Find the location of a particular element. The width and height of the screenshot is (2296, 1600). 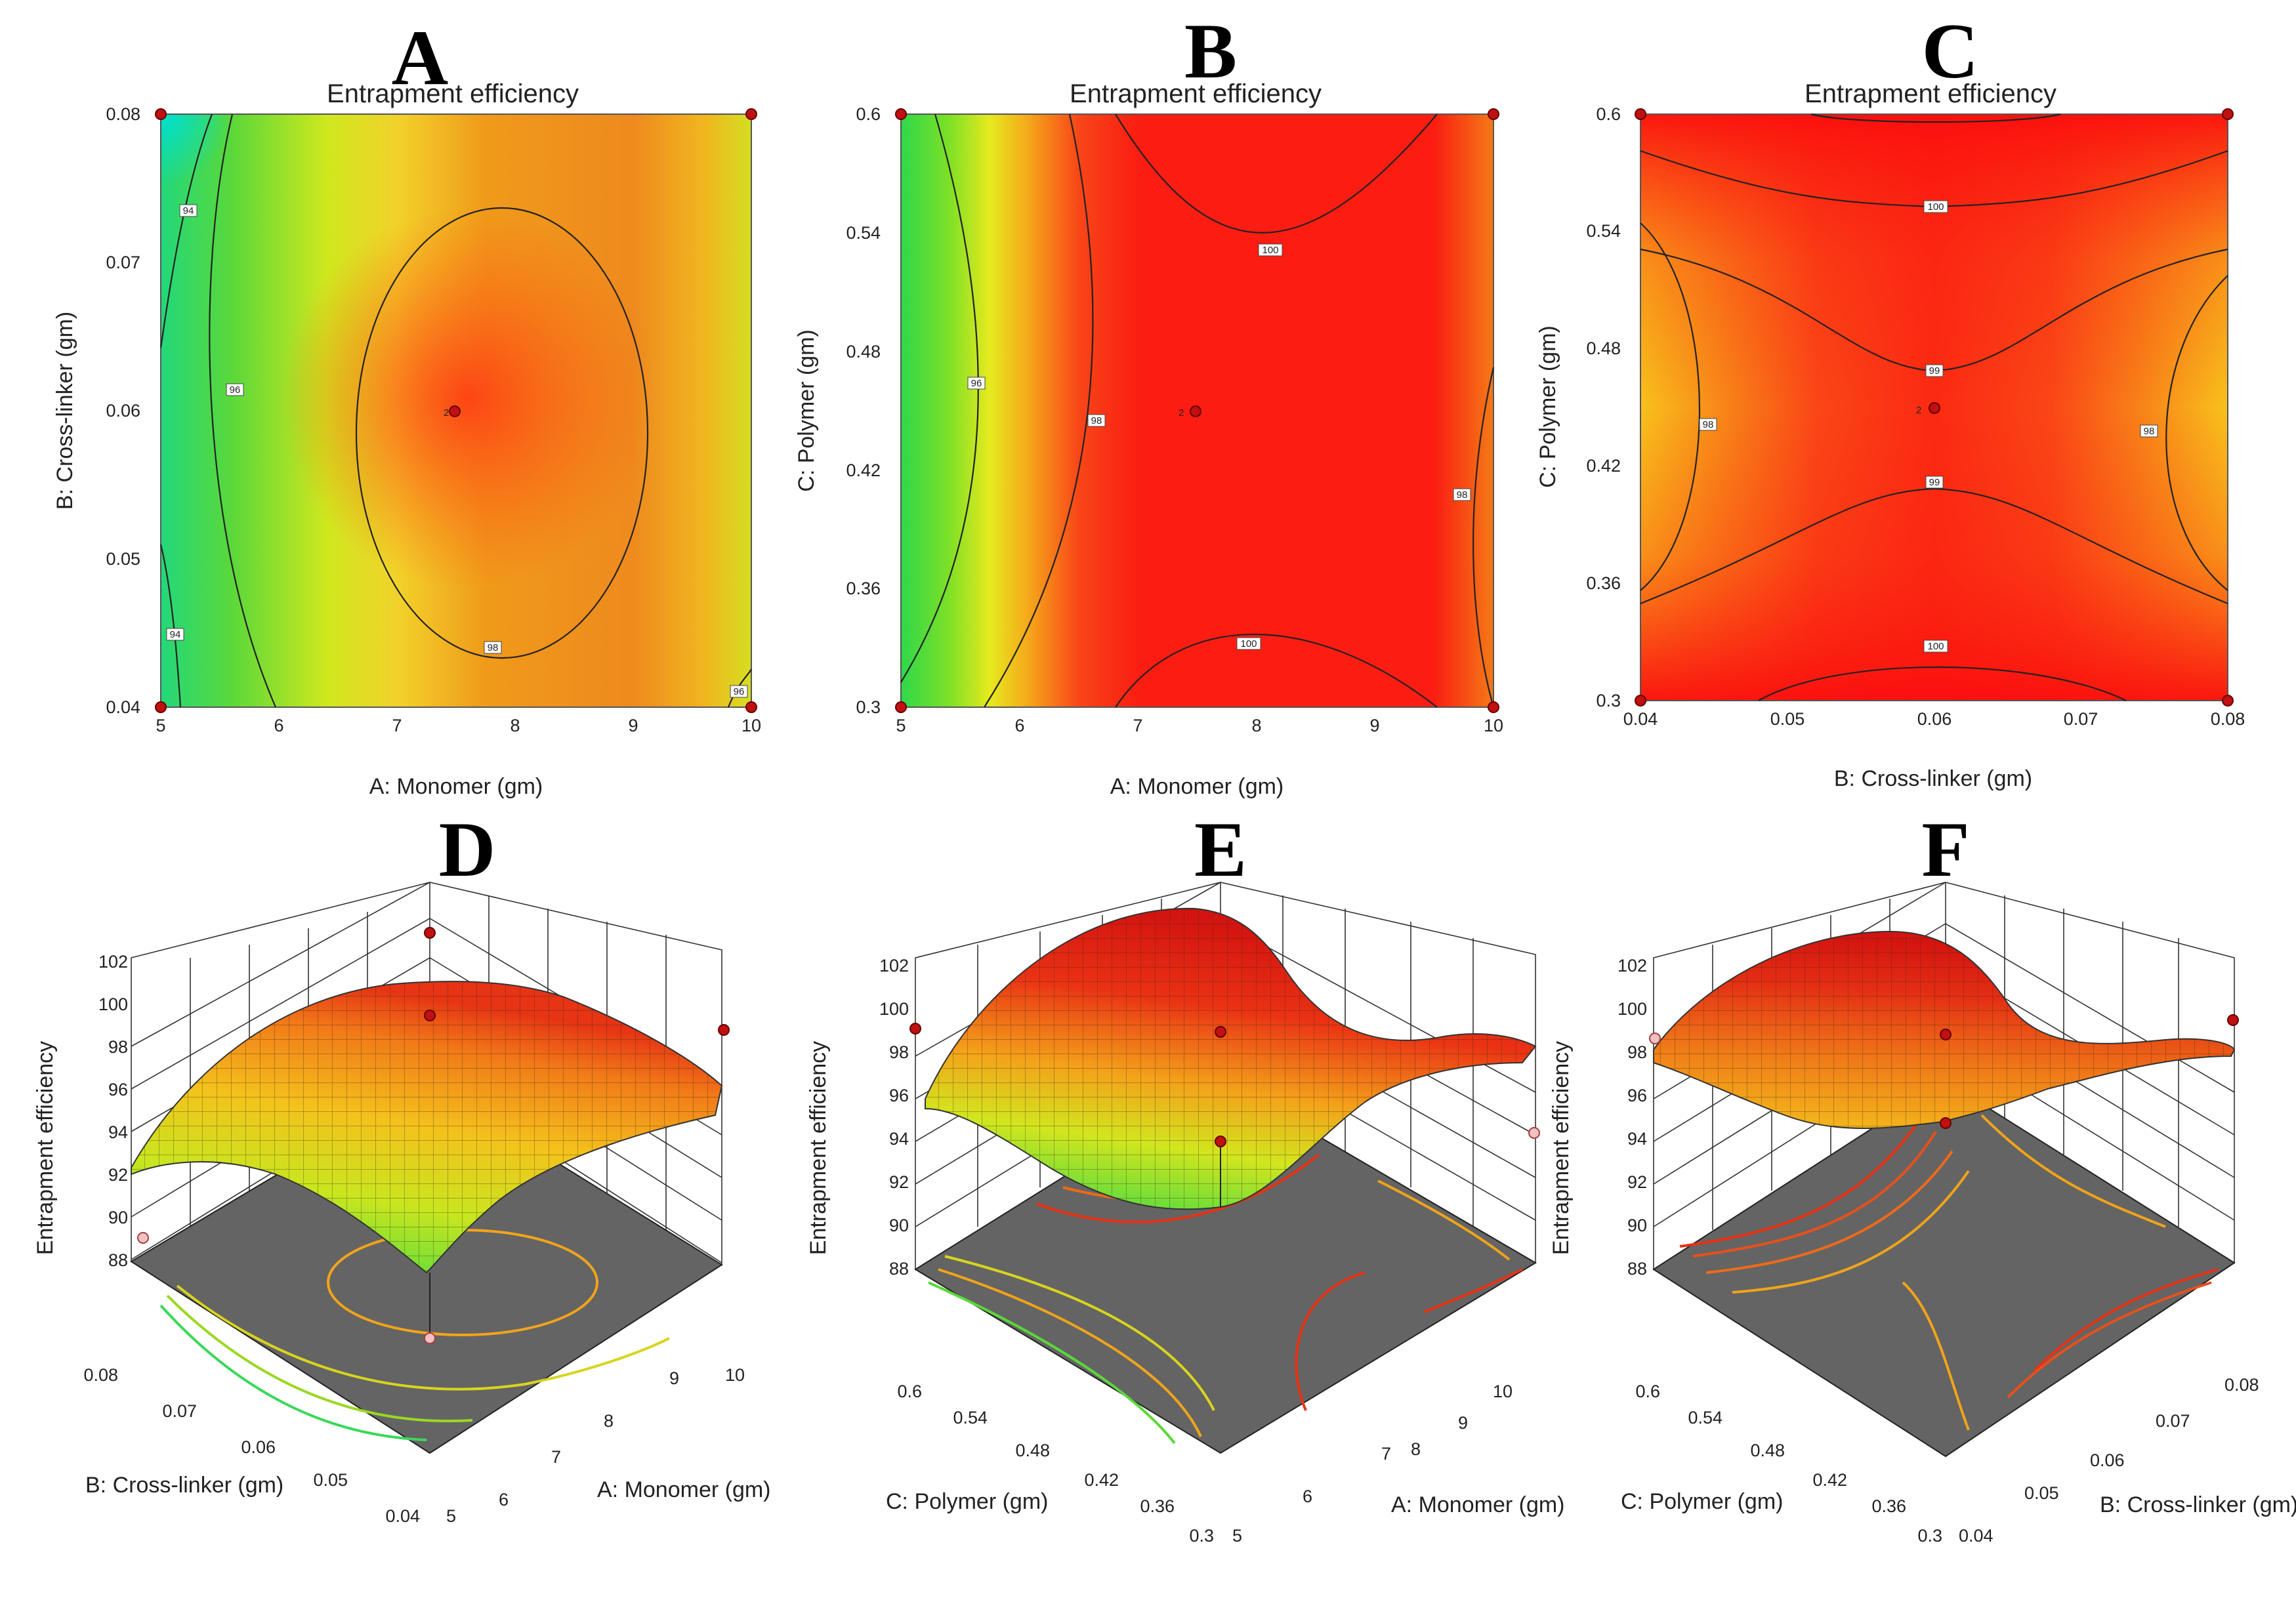

left-ticks-d: 0.08 0.07 0.06 0.05 0.04 is located at coordinates (251, 1445).